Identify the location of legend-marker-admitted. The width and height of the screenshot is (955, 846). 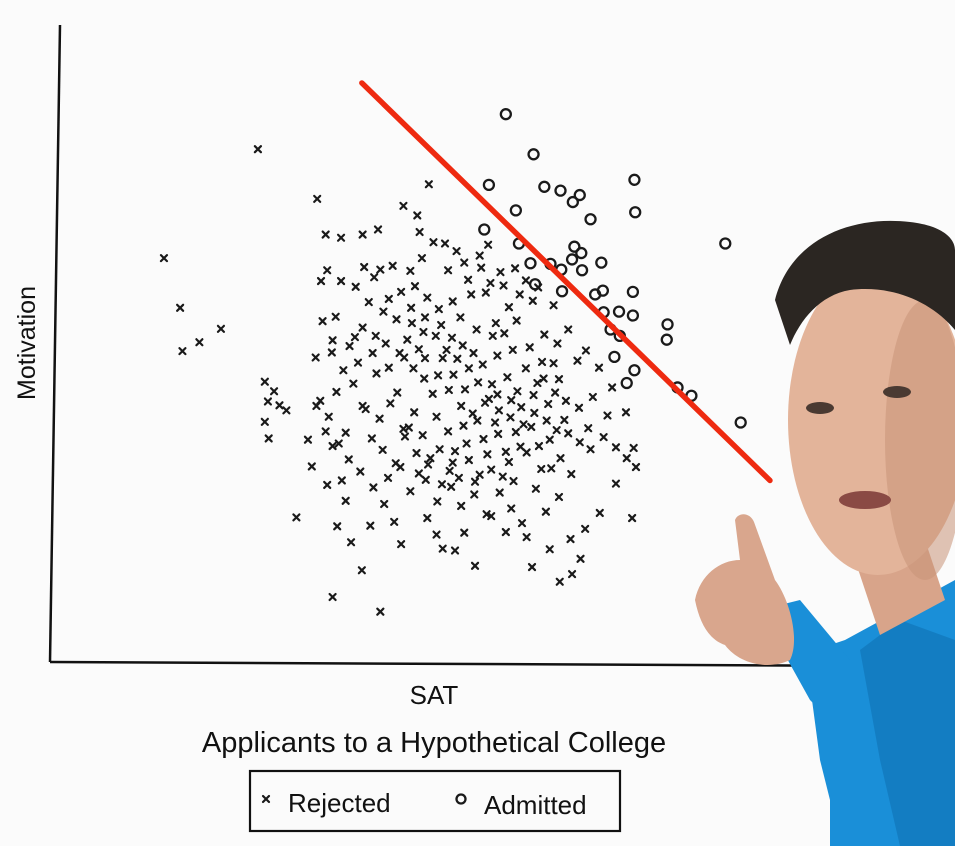
(461, 799).